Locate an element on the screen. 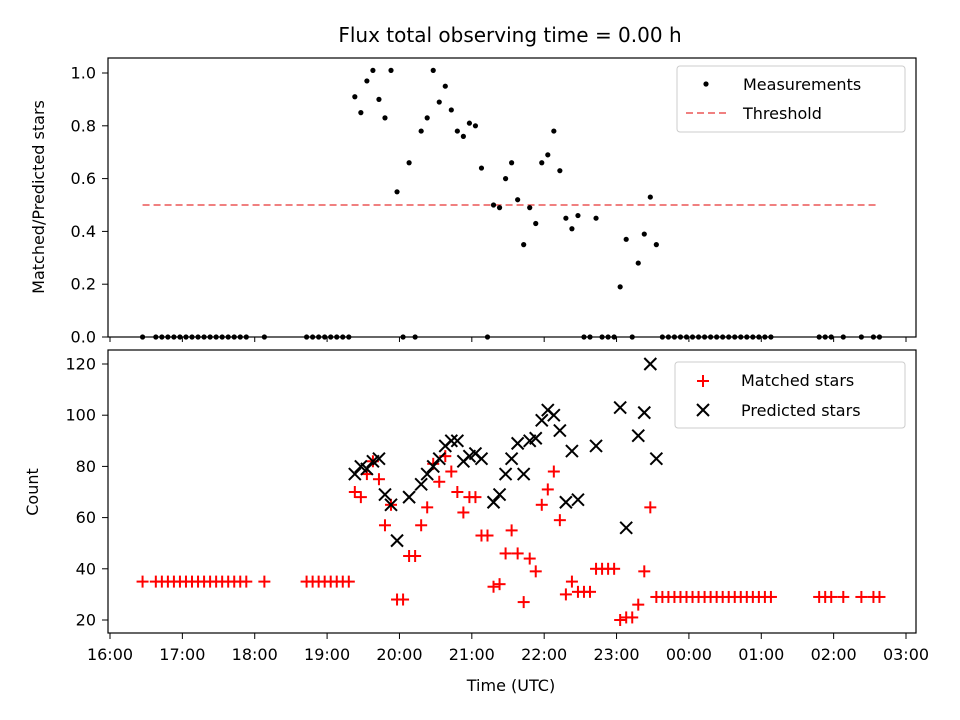 This screenshot has width=960, height=720. top-y-tick-label: 0.6 is located at coordinates (83, 178).